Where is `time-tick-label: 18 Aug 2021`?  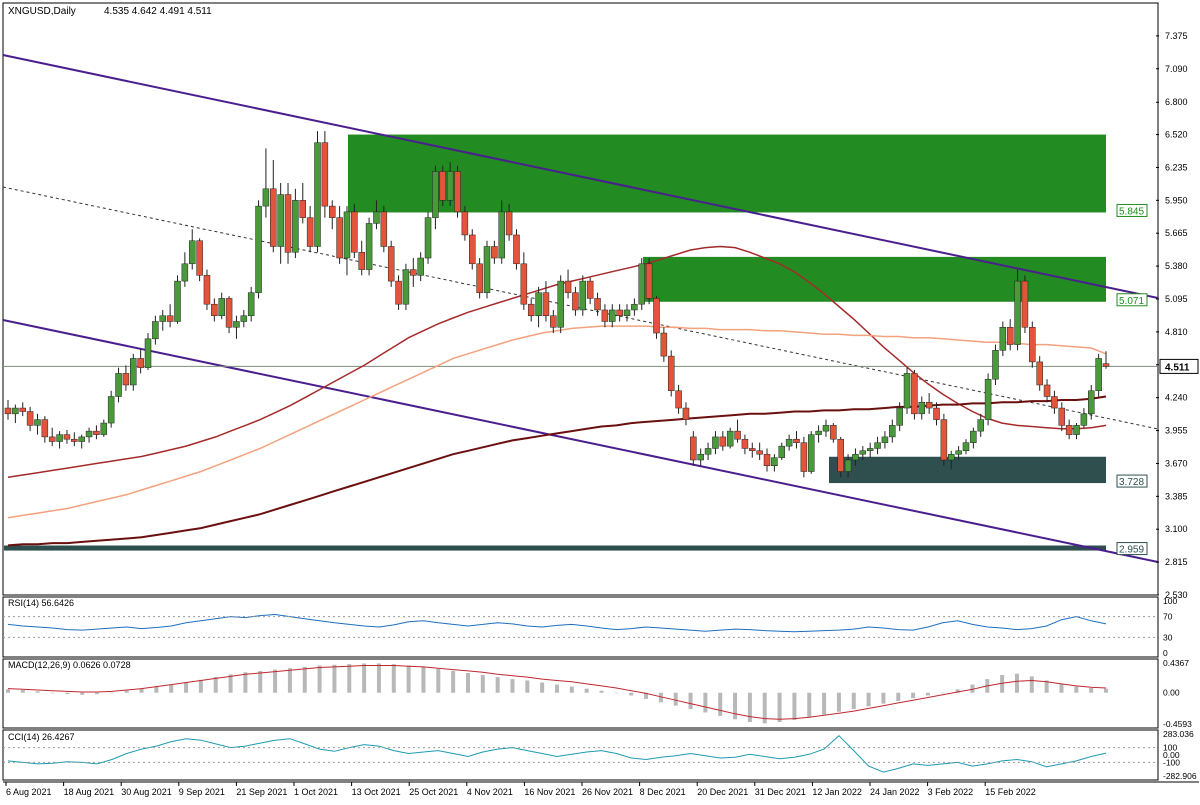
time-tick-label: 18 Aug 2021 is located at coordinates (89, 792).